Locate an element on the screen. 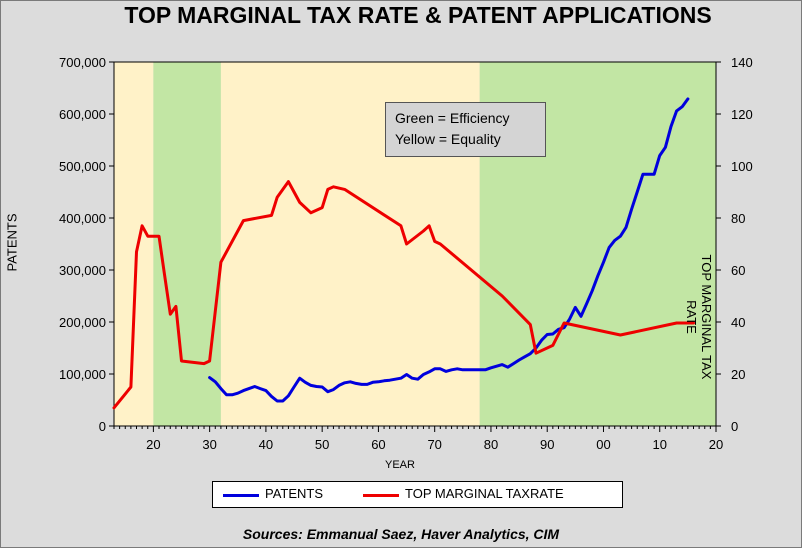 The height and width of the screenshot is (548, 802). shading-note-yellow: Yellow = Equality is located at coordinates (448, 139).